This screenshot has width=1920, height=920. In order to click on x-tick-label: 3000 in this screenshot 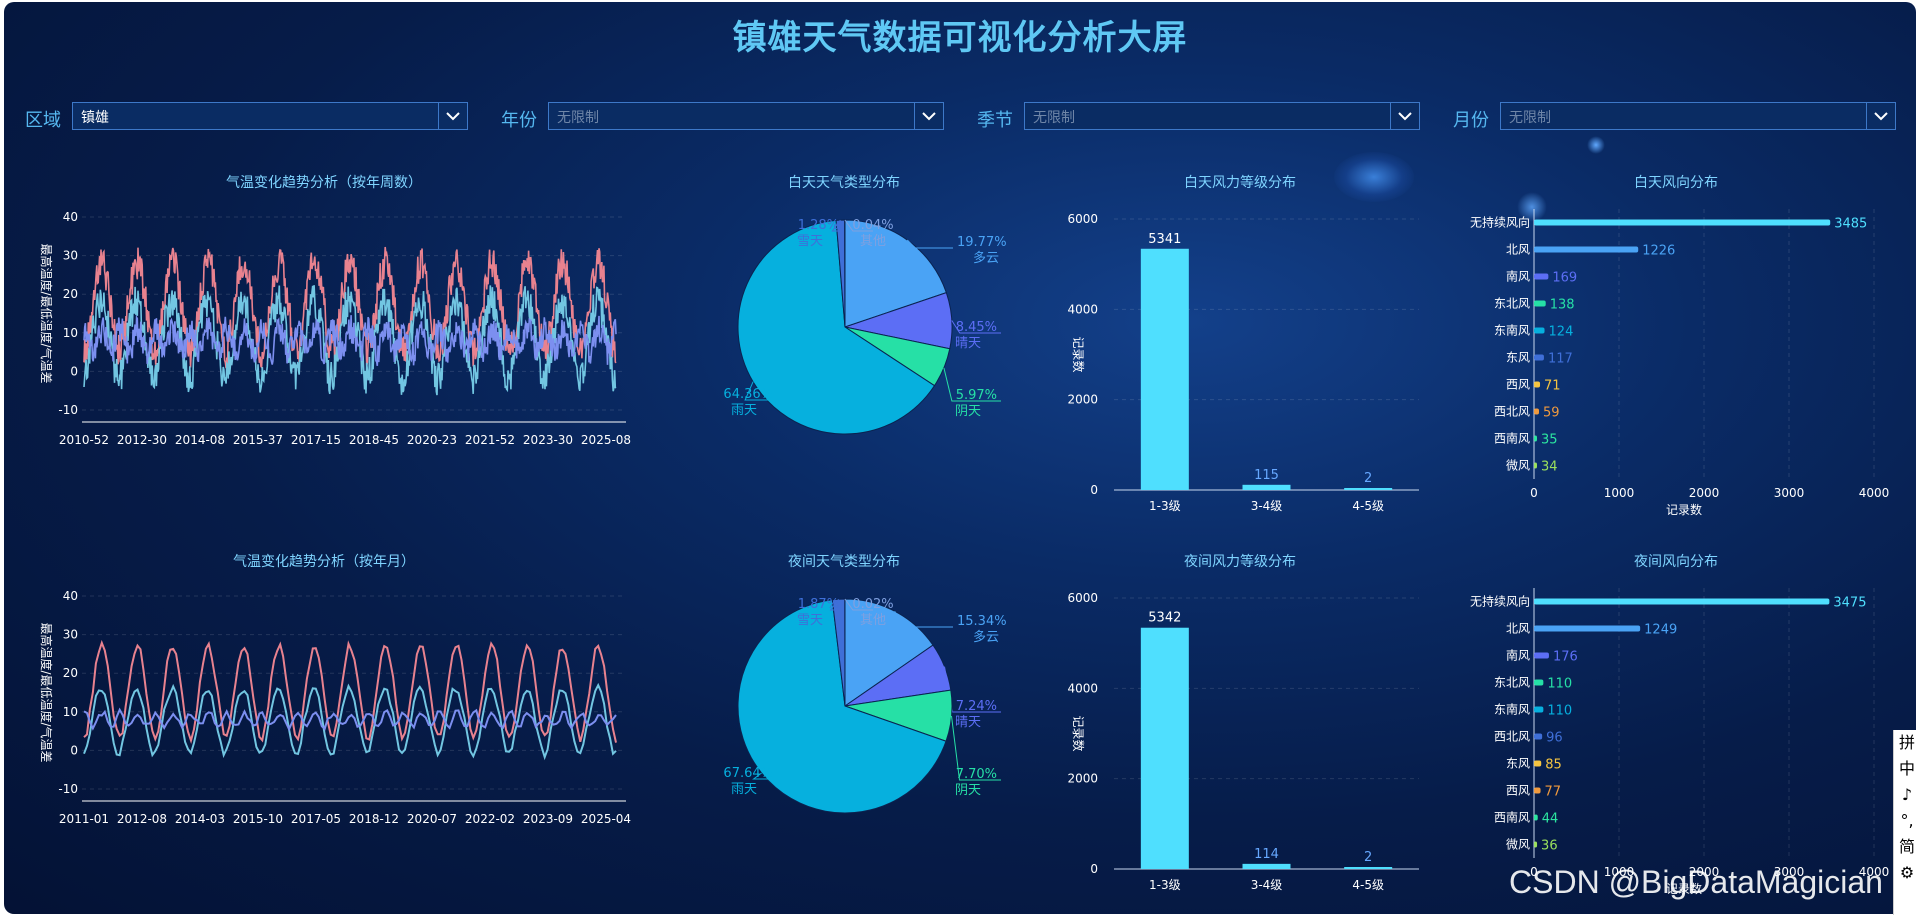, I will do `click(1789, 872)`.